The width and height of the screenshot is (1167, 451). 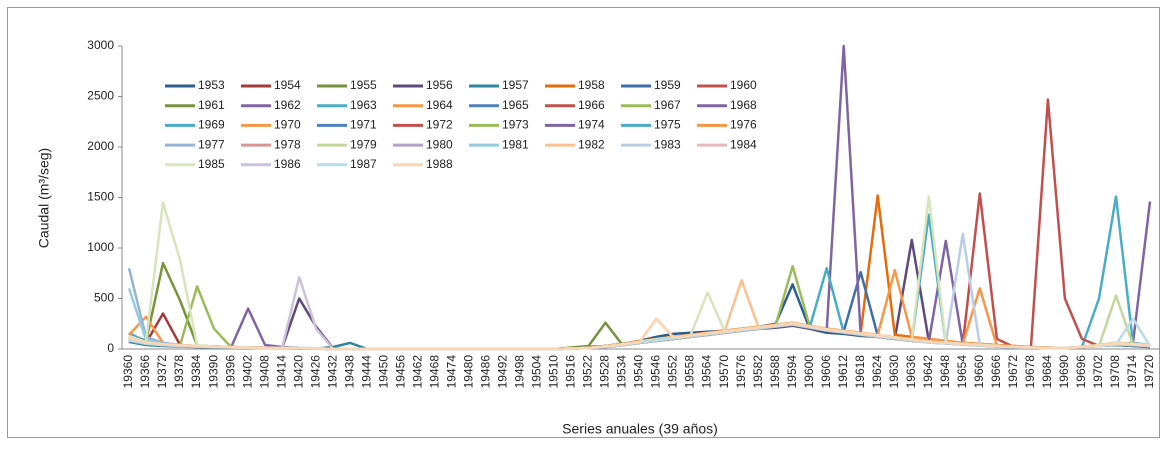 What do you see at coordinates (363, 164) in the screenshot?
I see `legend-label: 1987` at bounding box center [363, 164].